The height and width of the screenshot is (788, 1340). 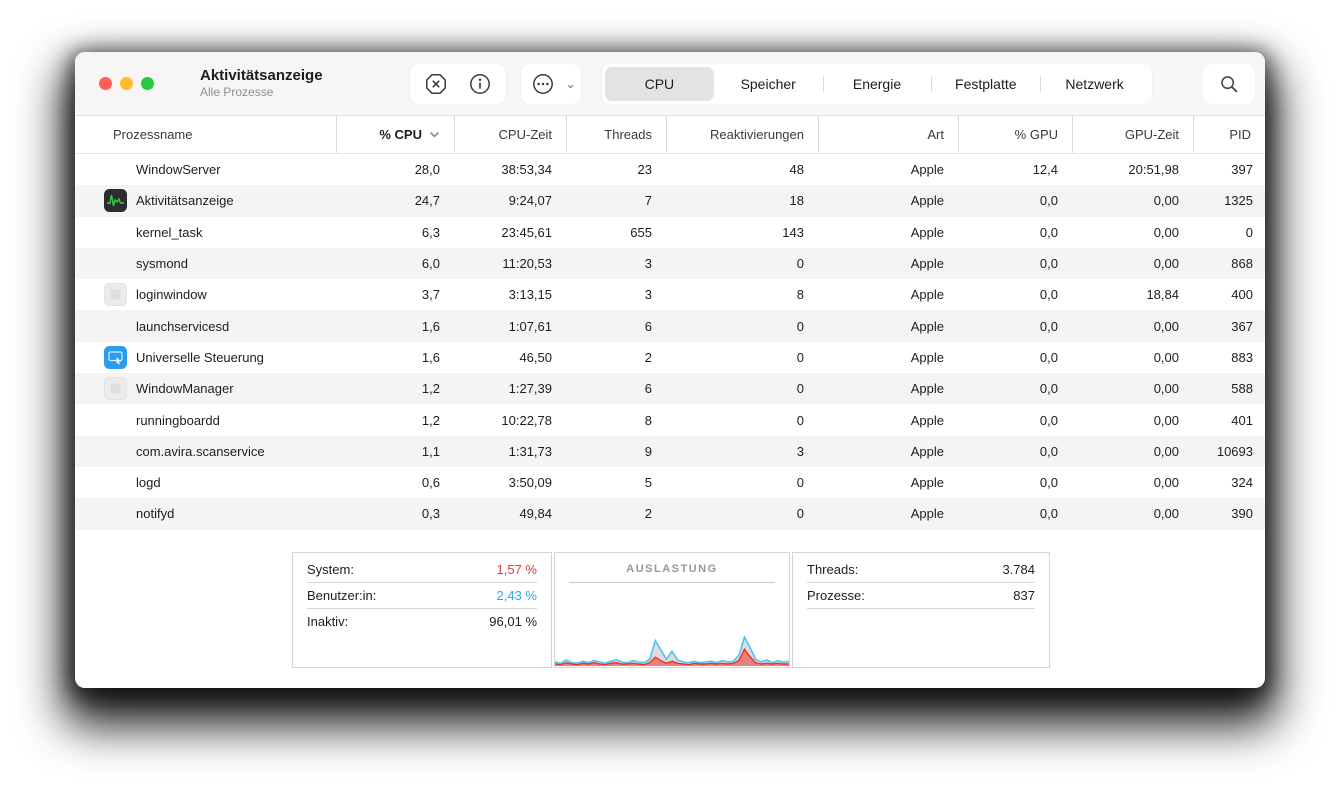 I want to click on threads-cell: 5, so click(x=648, y=483).